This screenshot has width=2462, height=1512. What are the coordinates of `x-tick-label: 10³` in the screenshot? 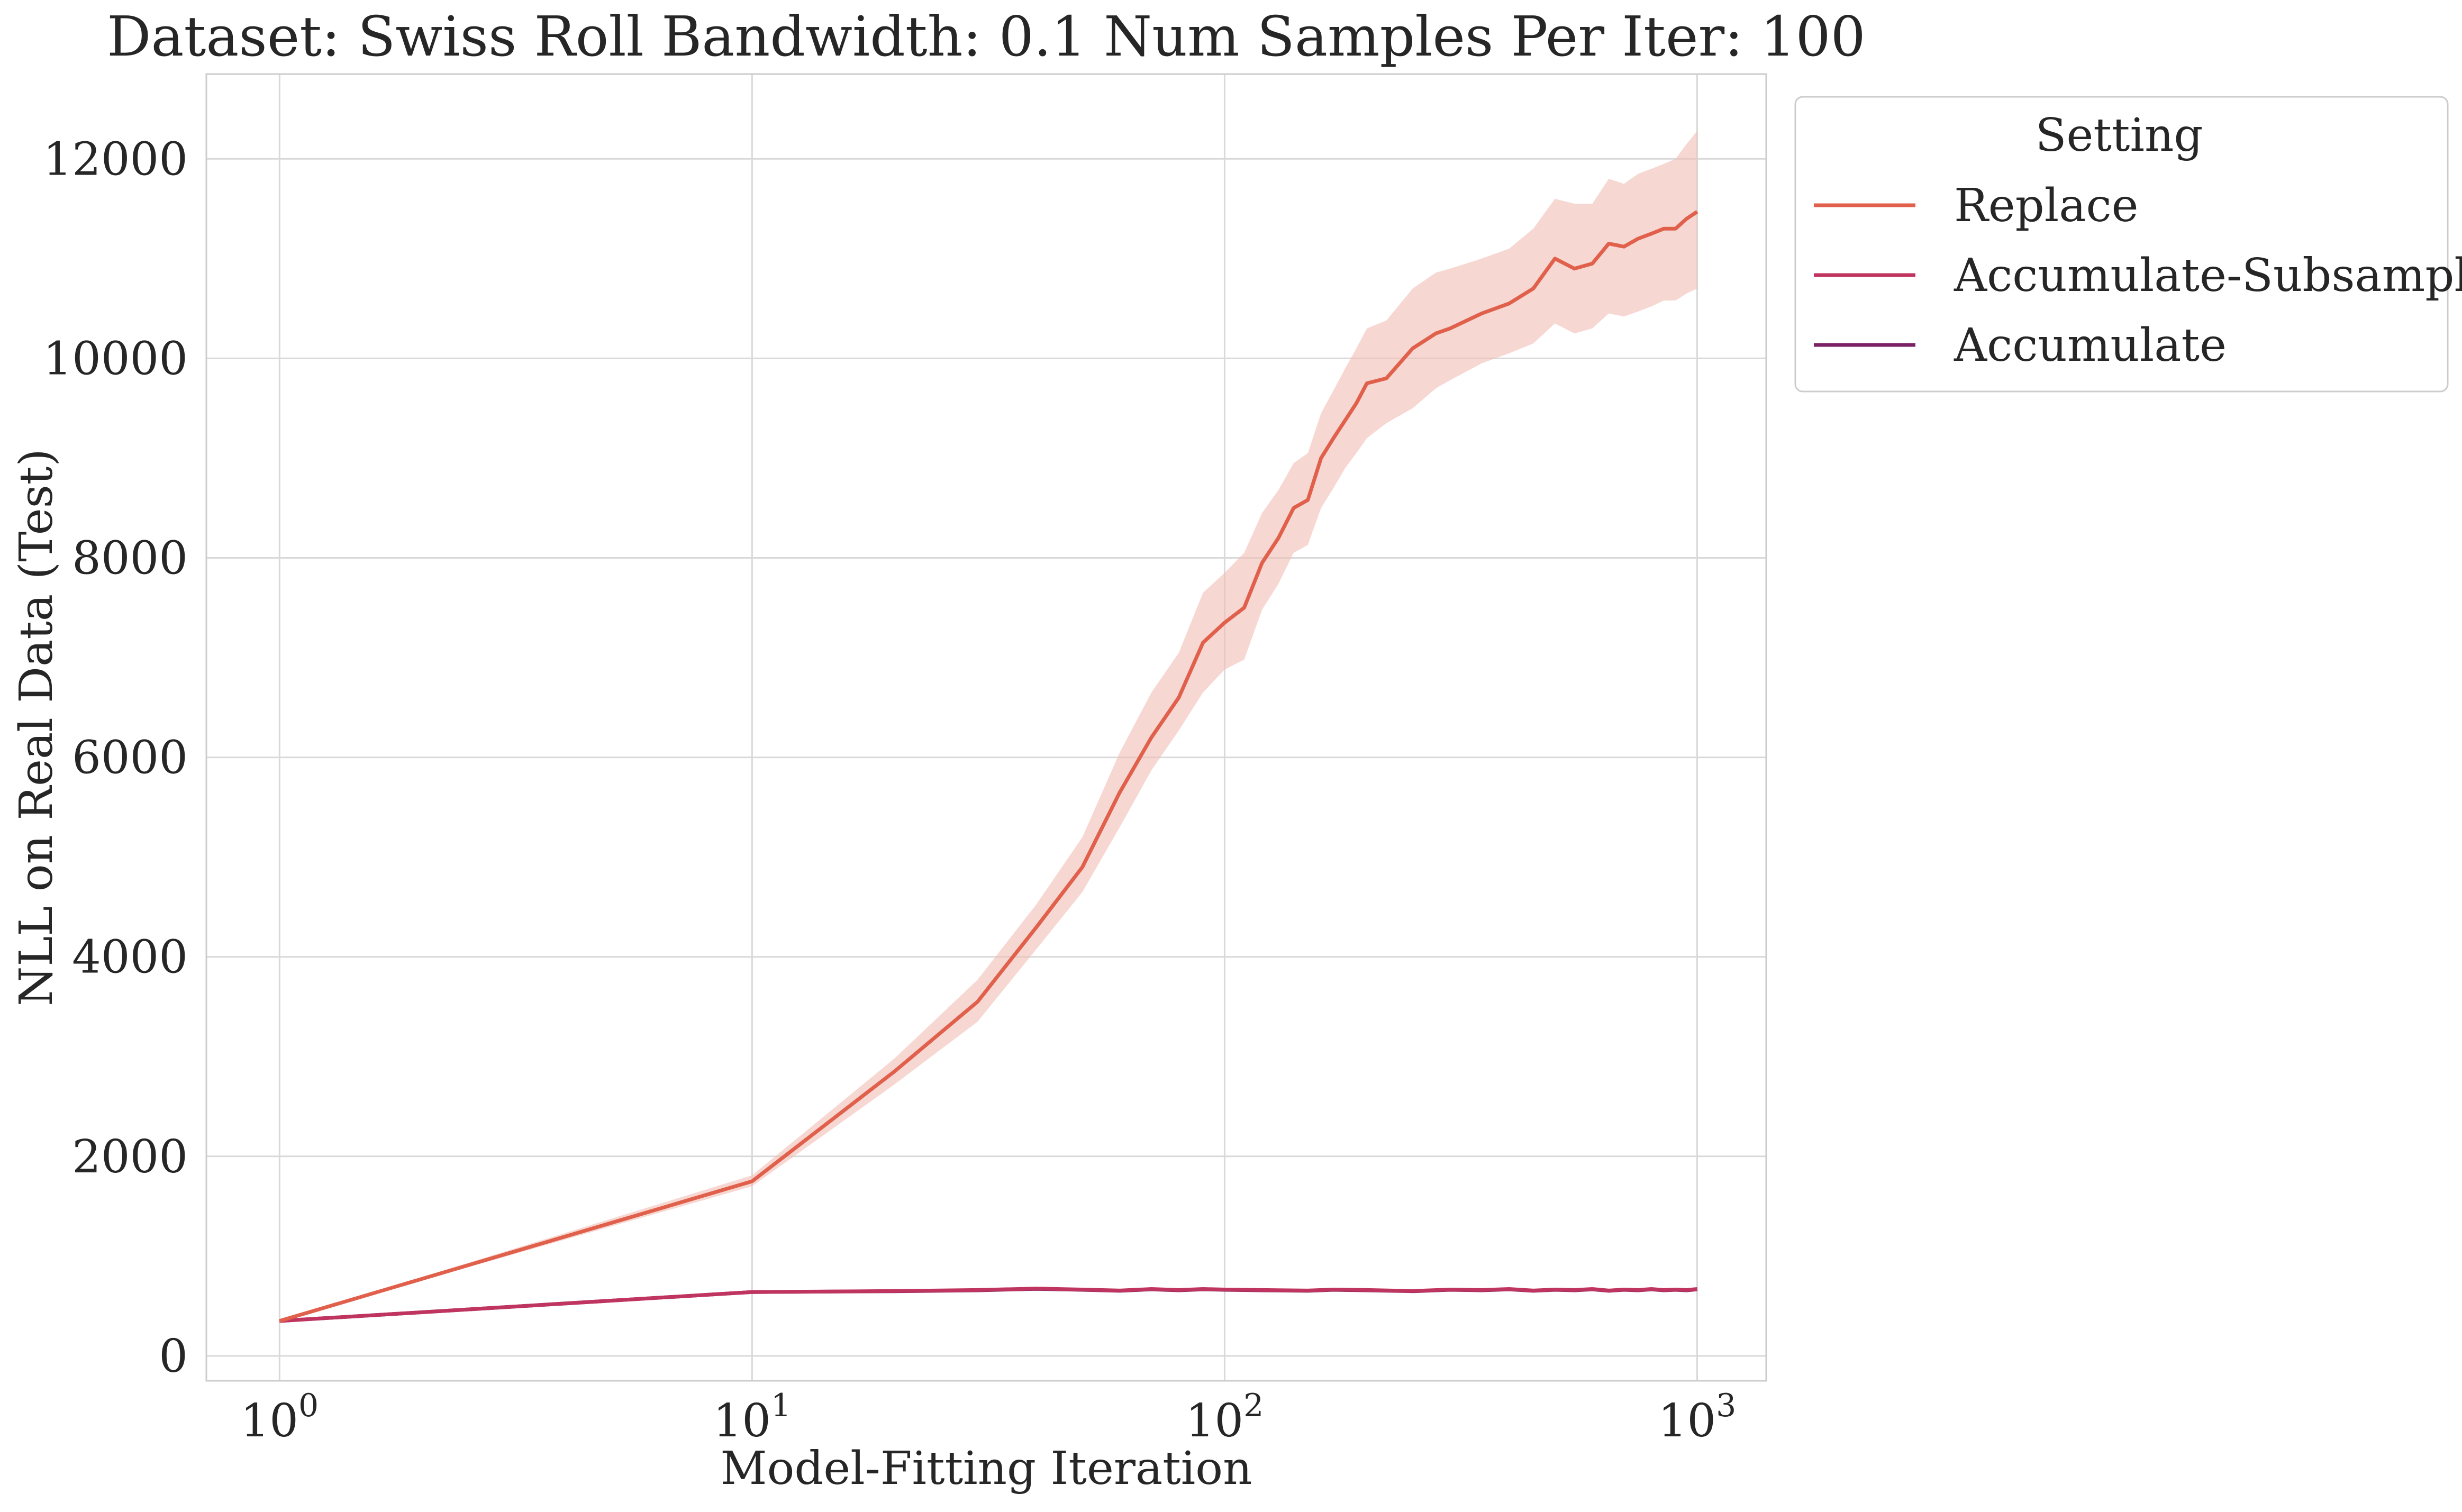 It's located at (1697, 1417).